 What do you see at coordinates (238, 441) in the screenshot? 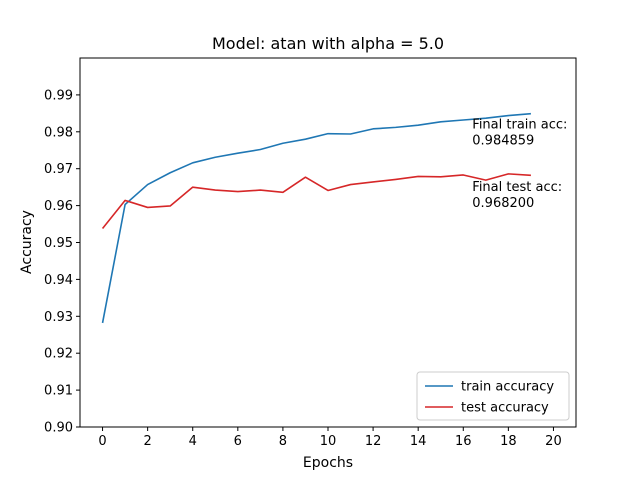
I see `x-tick-label: 6` at bounding box center [238, 441].